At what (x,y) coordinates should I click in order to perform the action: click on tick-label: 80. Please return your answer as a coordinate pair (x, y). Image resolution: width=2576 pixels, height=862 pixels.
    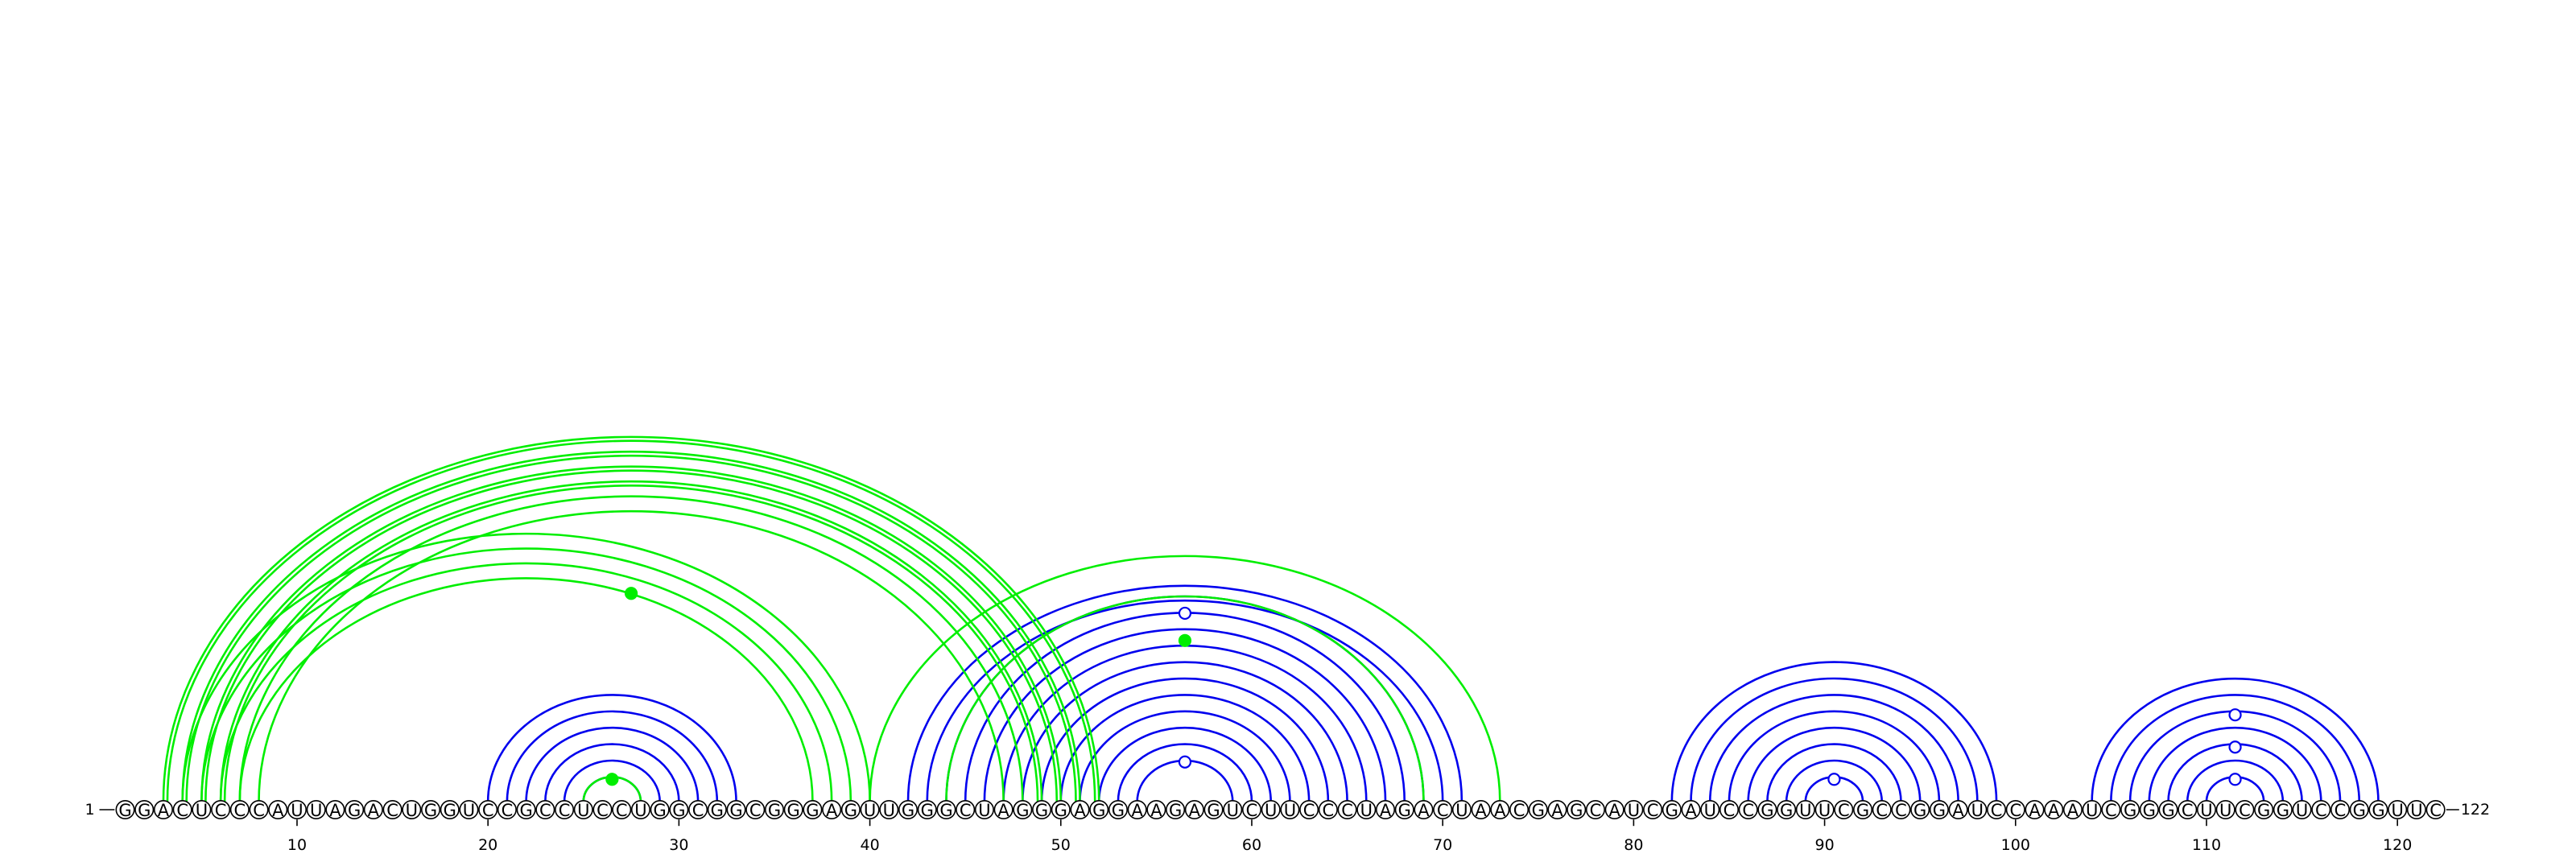
    Looking at the image, I should click on (1633, 845).